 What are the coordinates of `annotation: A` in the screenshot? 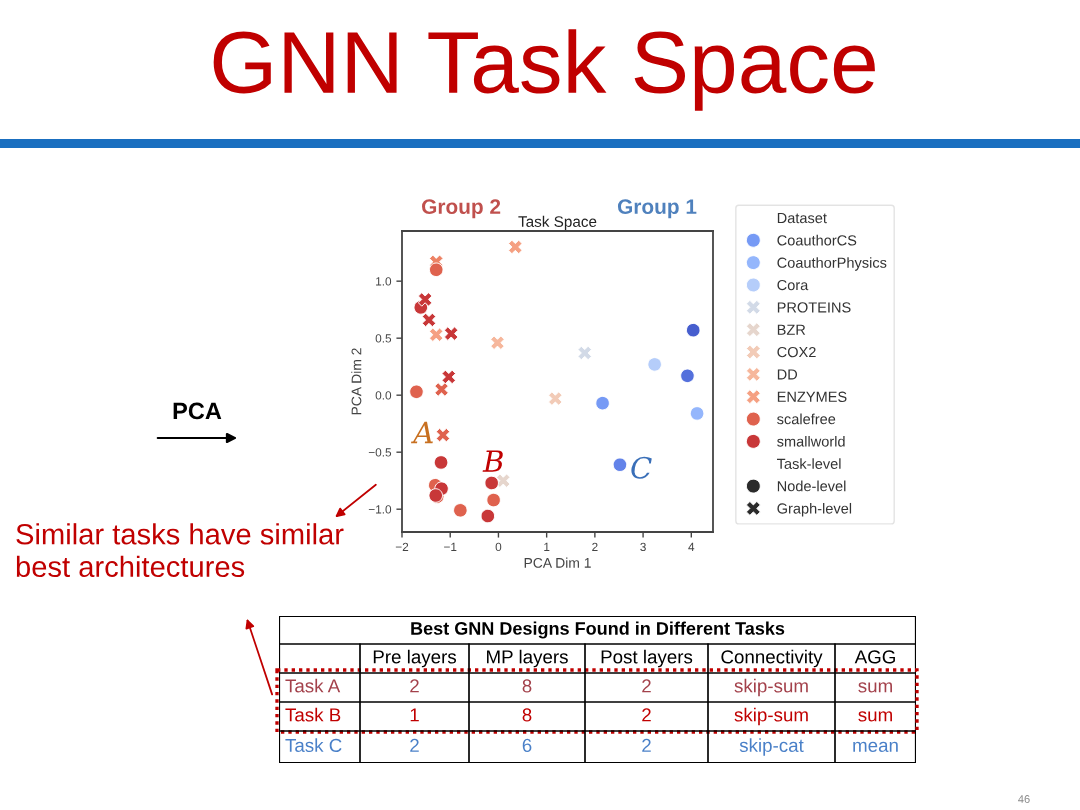 It's located at (422, 432).